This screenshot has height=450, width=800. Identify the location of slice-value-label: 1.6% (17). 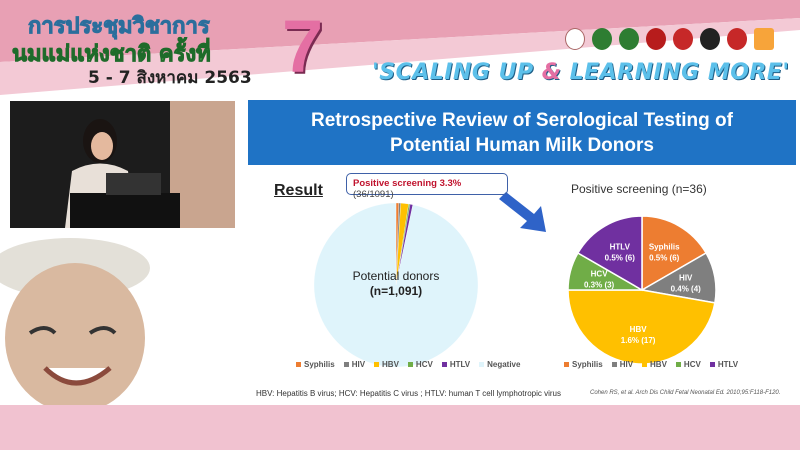
(638, 340).